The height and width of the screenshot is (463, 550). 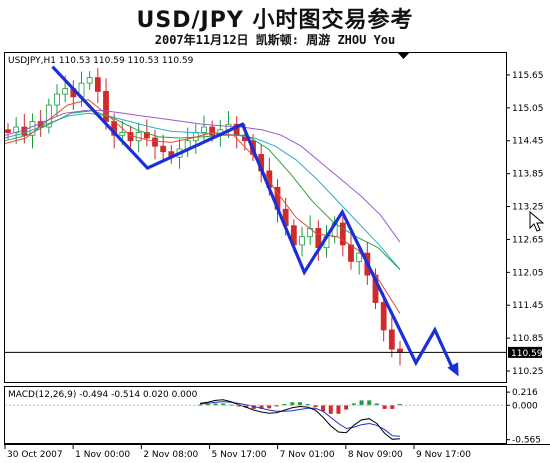 What do you see at coordinates (170, 455) in the screenshot?
I see `time-tick-label: 2 Nov 08:00` at bounding box center [170, 455].